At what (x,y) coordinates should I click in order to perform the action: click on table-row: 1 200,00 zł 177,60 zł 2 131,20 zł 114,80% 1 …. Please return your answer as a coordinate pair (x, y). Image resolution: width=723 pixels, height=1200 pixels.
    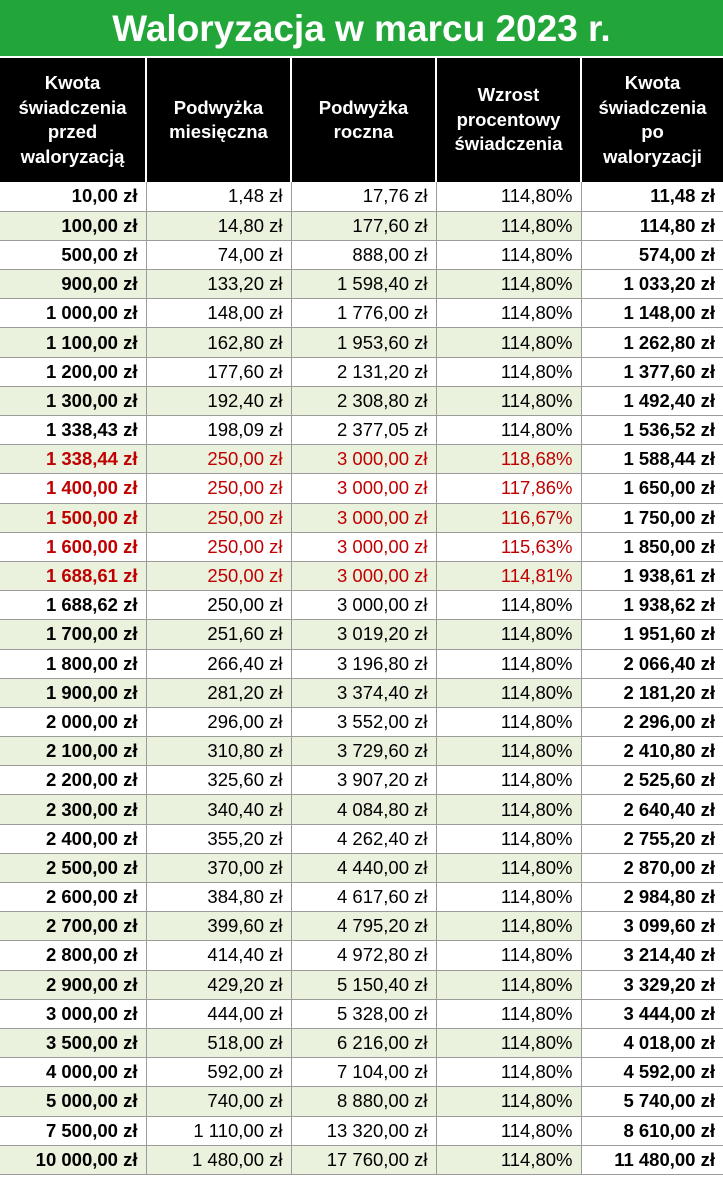
    Looking at the image, I should click on (361, 372).